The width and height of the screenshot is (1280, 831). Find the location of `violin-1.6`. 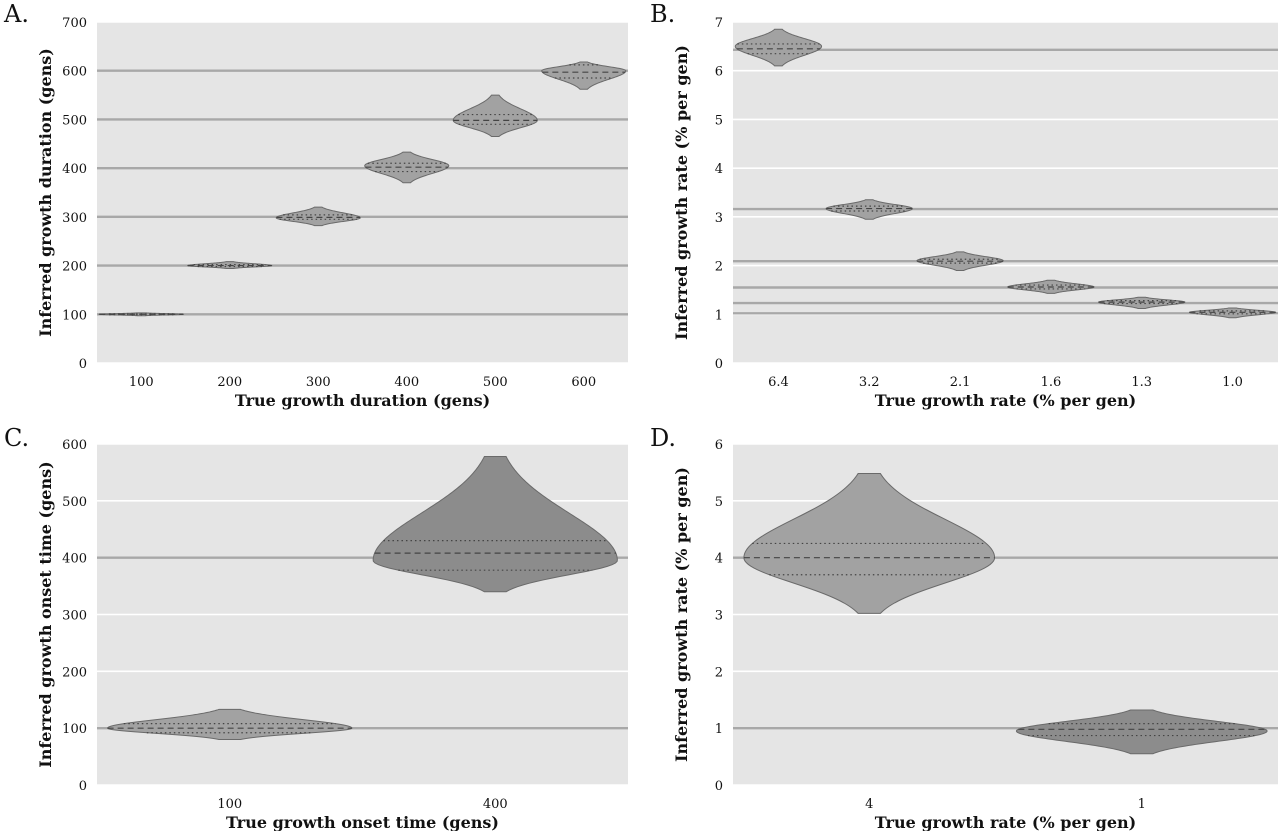

violin-1.6 is located at coordinates (1051, 286).